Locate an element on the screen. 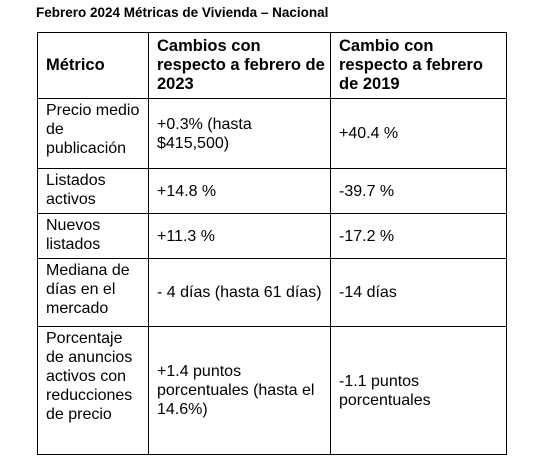 This screenshot has width=542, height=473. table-row: Listados activos +14.8 % -39.7 % is located at coordinates (272, 191).